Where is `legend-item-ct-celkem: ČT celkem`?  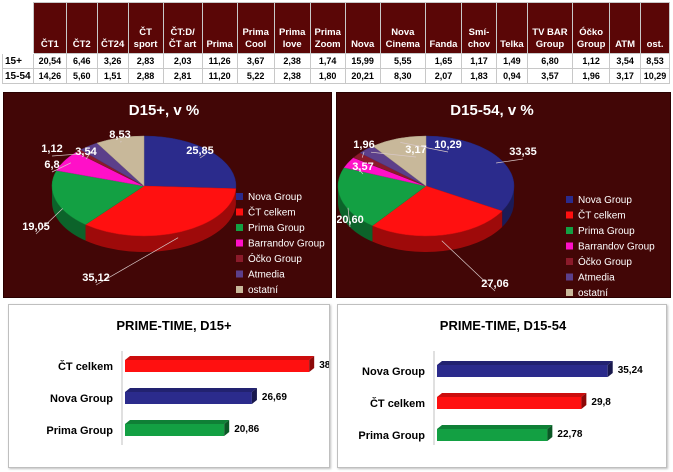
legend-item-ct-celkem: ČT celkem is located at coordinates (602, 215).